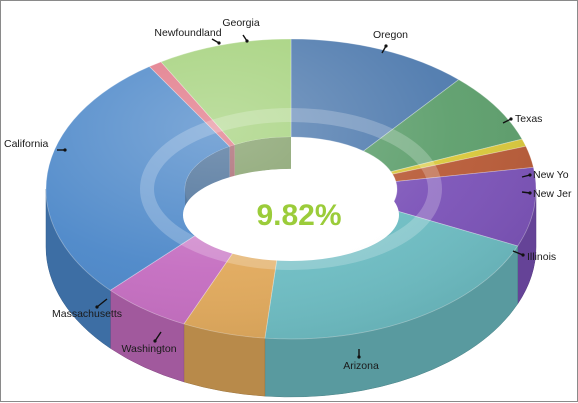 This screenshot has height=403, width=578. What do you see at coordinates (97, 307) in the screenshot?
I see `leader-dot-massachusetts` at bounding box center [97, 307].